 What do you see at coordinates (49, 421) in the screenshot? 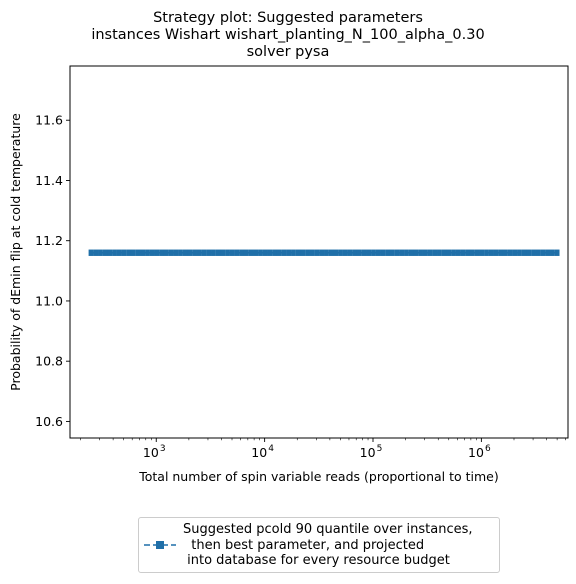
I see `y-tick-label: 10.6` at bounding box center [49, 421].